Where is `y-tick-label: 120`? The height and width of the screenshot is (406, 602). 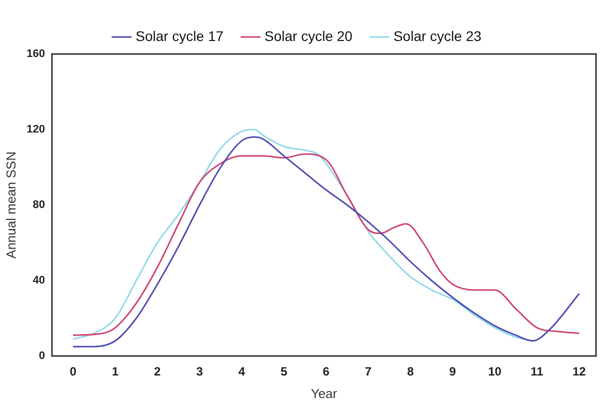
y-tick-label: 120 is located at coordinates (35, 130).